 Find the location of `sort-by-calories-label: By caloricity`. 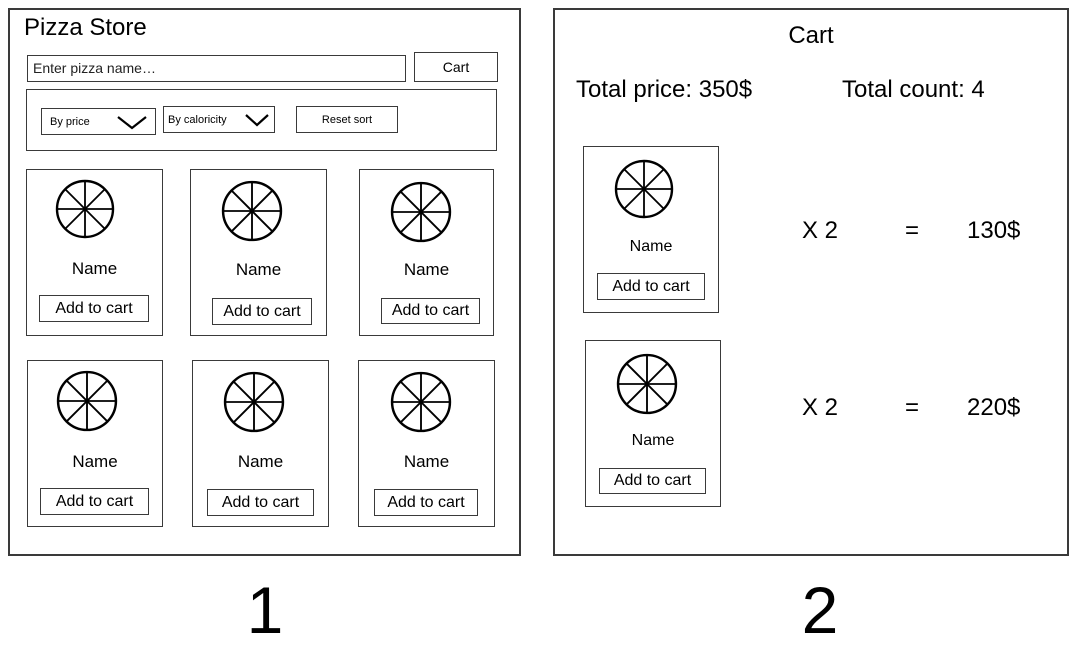

sort-by-calories-label: By caloricity is located at coordinates (197, 119).